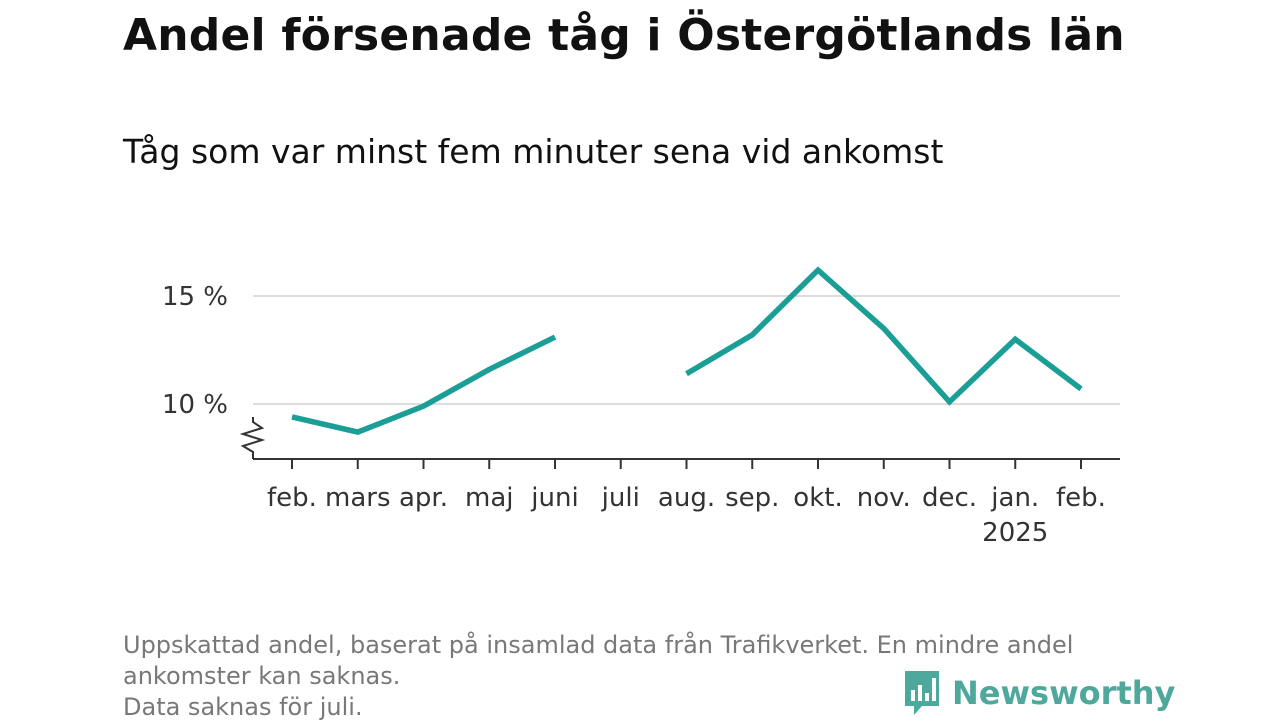 The image size is (1280, 723). I want to click on x-tick-label: apr., so click(423, 498).